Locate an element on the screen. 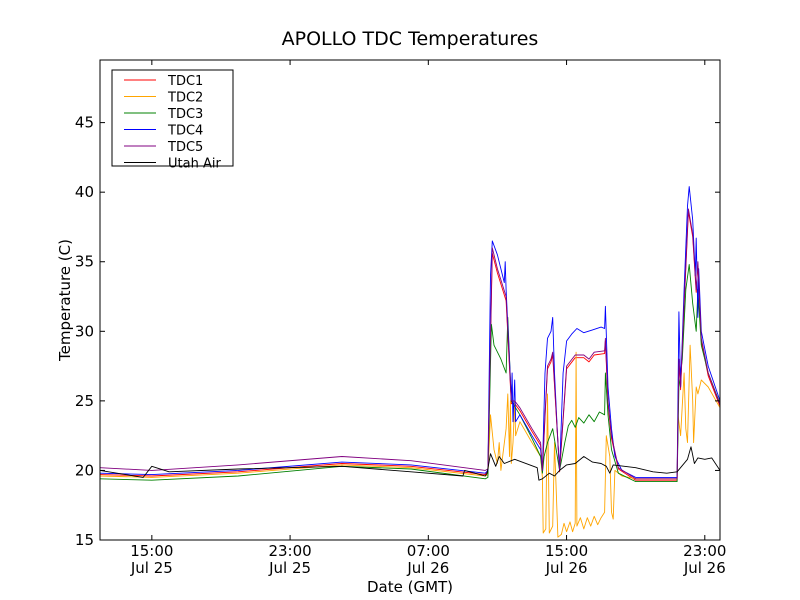 Image resolution: width=800 pixels, height=600 pixels. y-axis-label: Temperature (C) is located at coordinates (65, 300).